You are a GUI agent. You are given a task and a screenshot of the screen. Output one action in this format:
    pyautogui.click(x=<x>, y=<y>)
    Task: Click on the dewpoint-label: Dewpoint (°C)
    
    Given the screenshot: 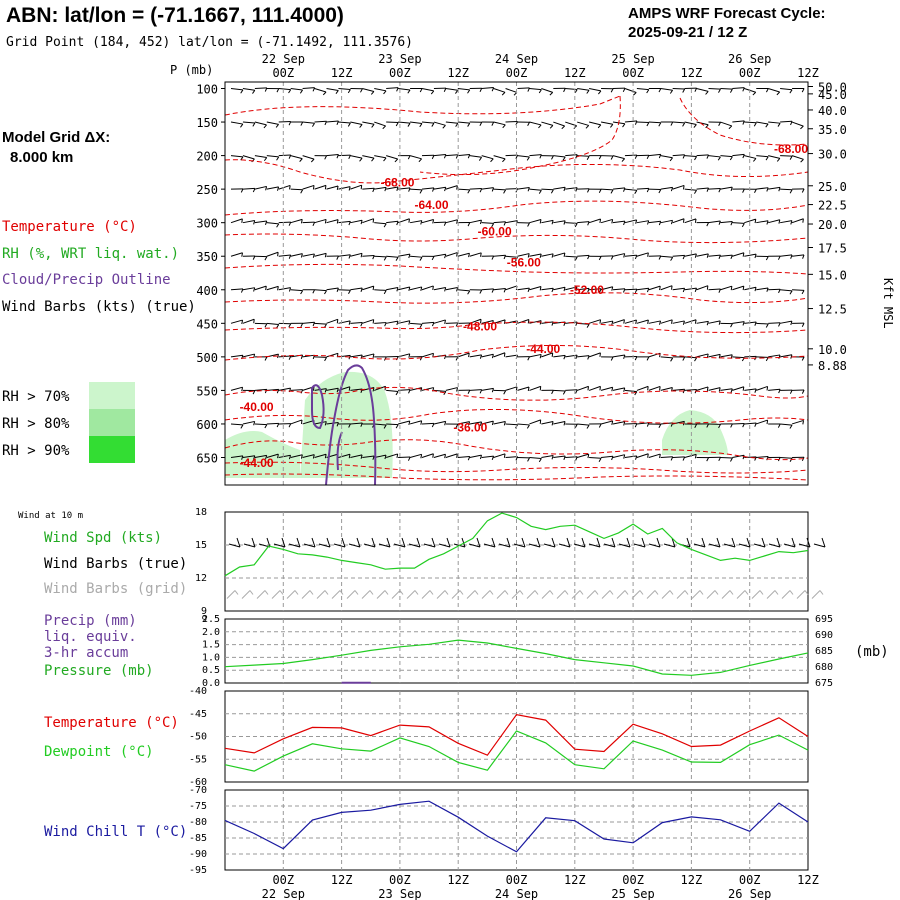 What is the action you would take?
    pyautogui.click(x=99, y=752)
    